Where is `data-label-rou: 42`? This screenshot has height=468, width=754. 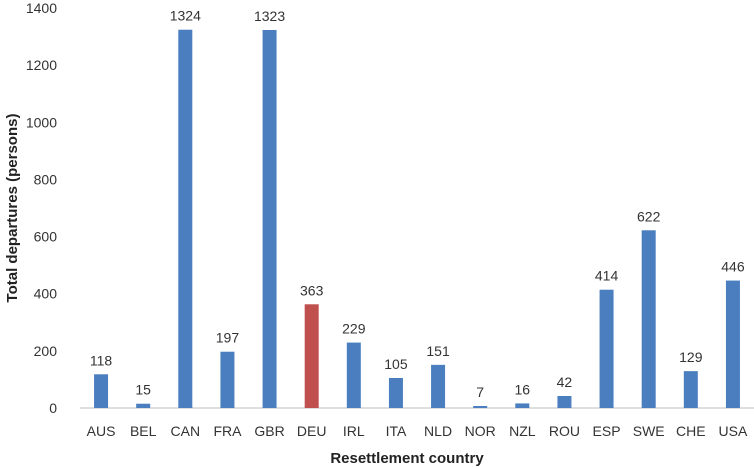
data-label-rou: 42 is located at coordinates (565, 382).